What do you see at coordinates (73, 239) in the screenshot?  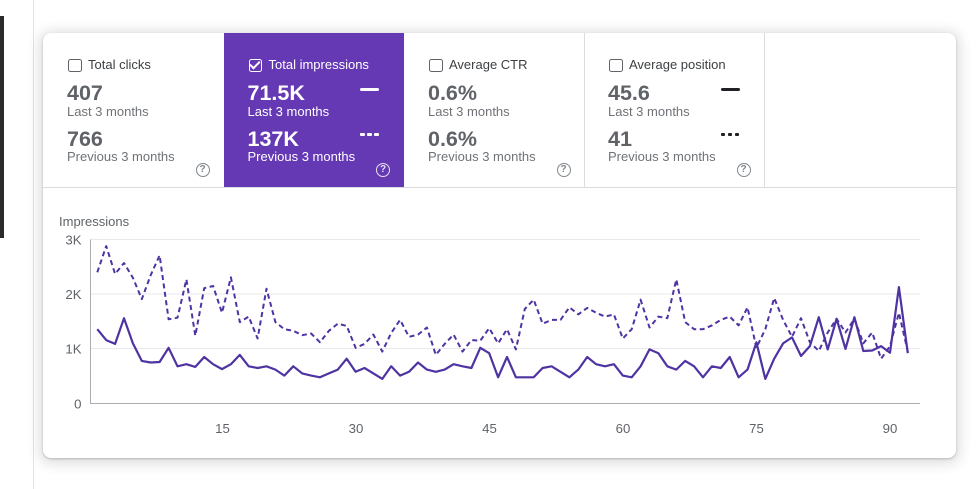 I see `svg-text: 3K` at bounding box center [73, 239].